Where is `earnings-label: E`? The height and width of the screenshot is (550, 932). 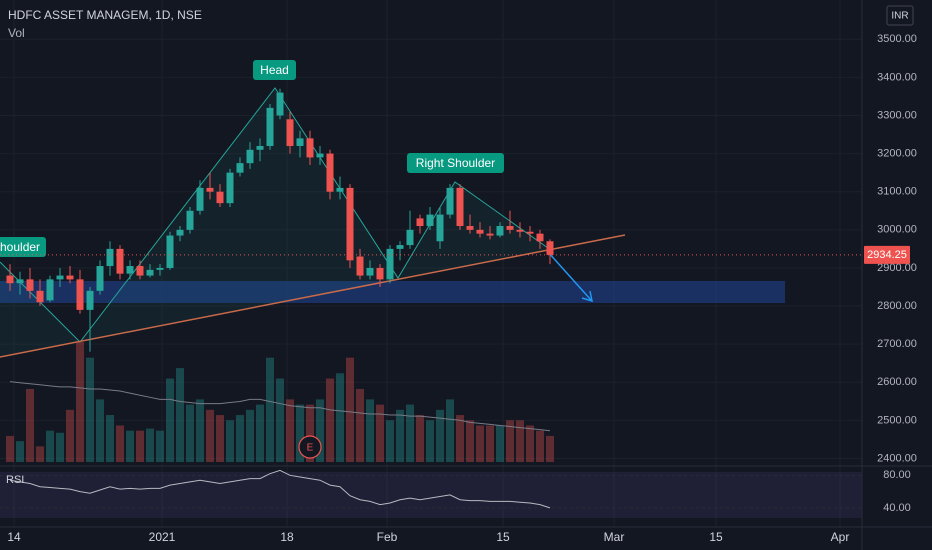 earnings-label: E is located at coordinates (310, 448).